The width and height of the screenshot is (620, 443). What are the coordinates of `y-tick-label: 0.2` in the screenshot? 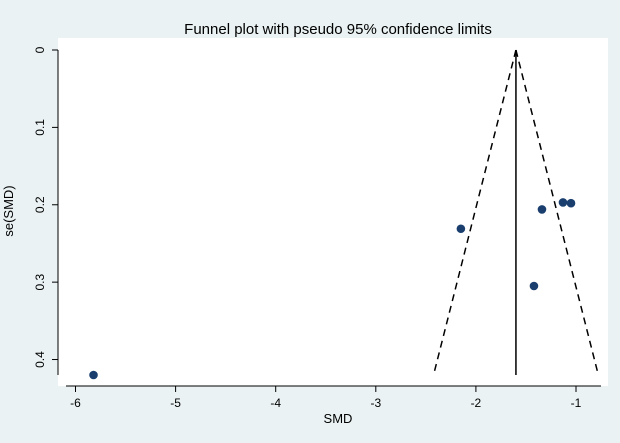 It's located at (40, 204).